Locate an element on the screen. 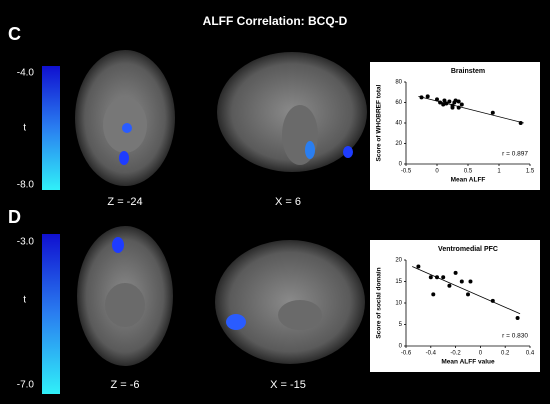 This screenshot has width=550, height=404. colorbar-label: -4.0 is located at coordinates (26, 73).